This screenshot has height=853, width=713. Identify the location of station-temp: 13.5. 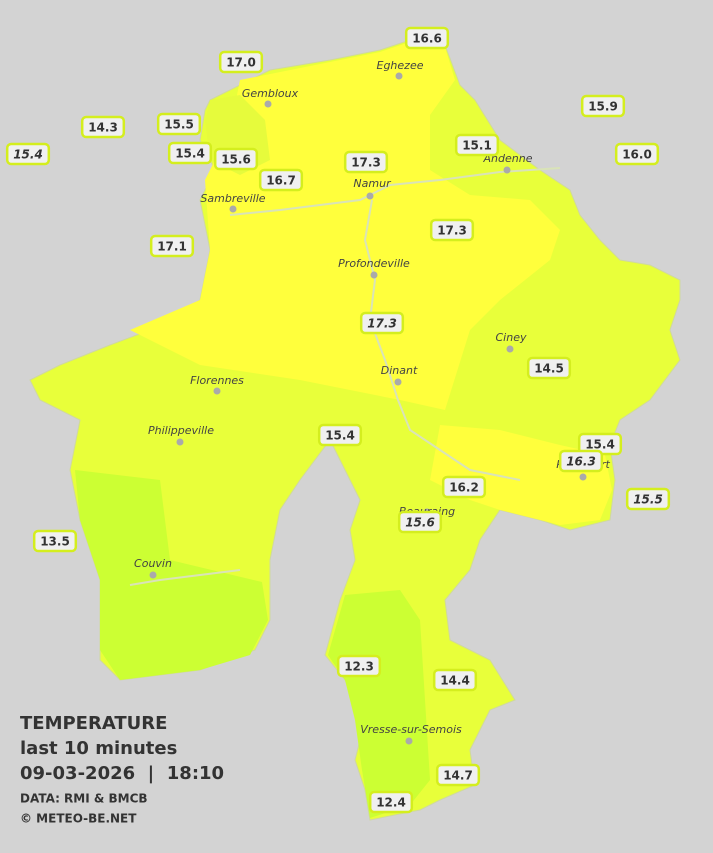
(55, 542).